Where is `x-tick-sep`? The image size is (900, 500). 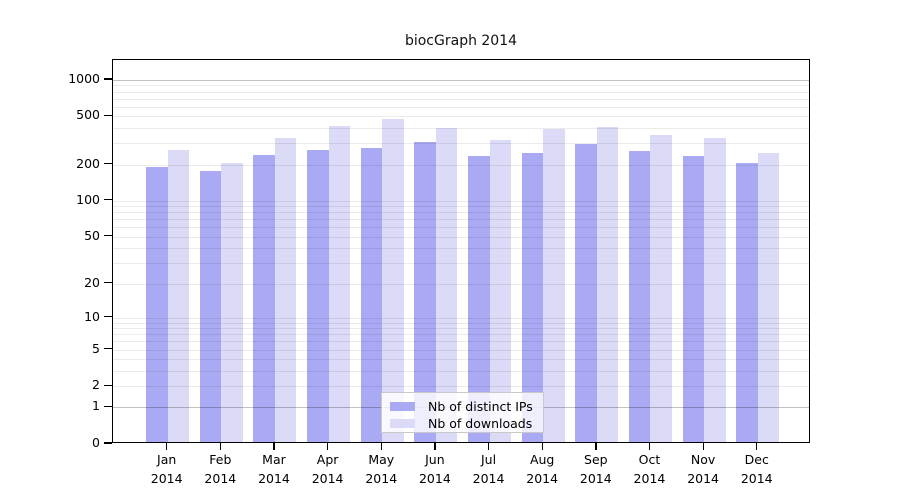 x-tick-sep is located at coordinates (596, 446).